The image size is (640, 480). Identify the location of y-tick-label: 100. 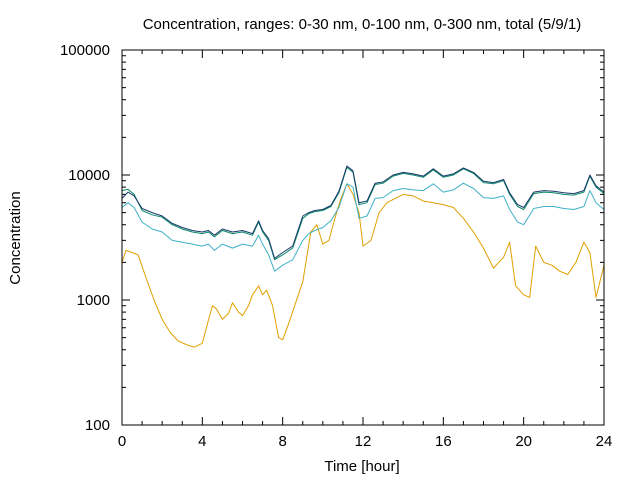
(97, 425).